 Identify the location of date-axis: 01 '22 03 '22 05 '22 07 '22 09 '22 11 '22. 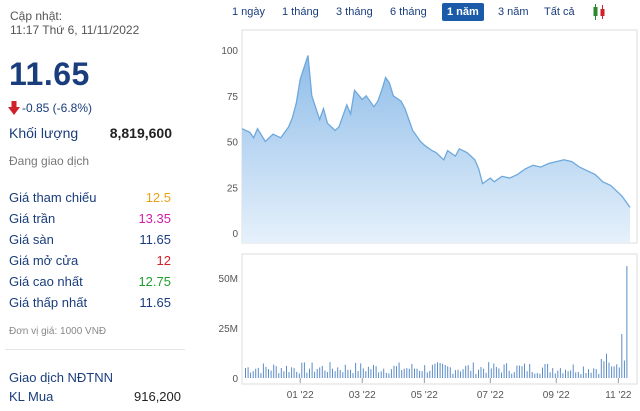
(459, 389).